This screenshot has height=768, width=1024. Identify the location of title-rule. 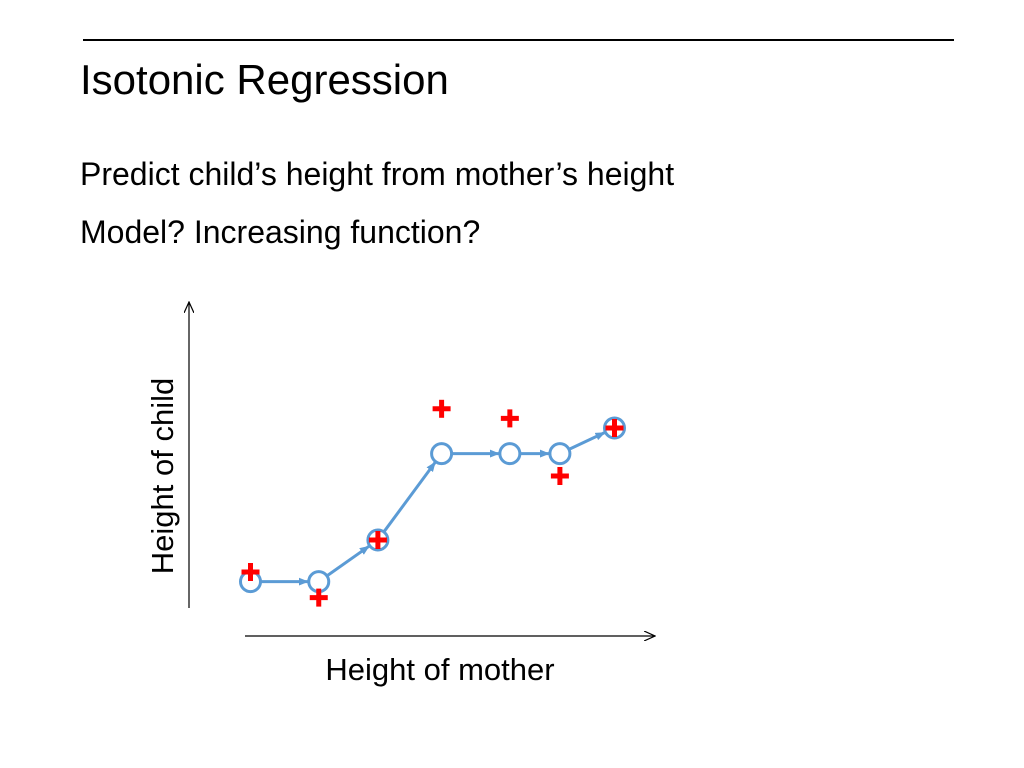
(518, 40).